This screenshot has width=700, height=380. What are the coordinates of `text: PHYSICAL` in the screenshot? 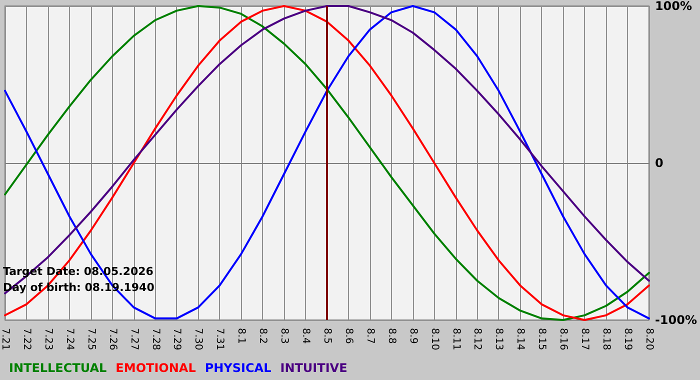 It's located at (238, 368).